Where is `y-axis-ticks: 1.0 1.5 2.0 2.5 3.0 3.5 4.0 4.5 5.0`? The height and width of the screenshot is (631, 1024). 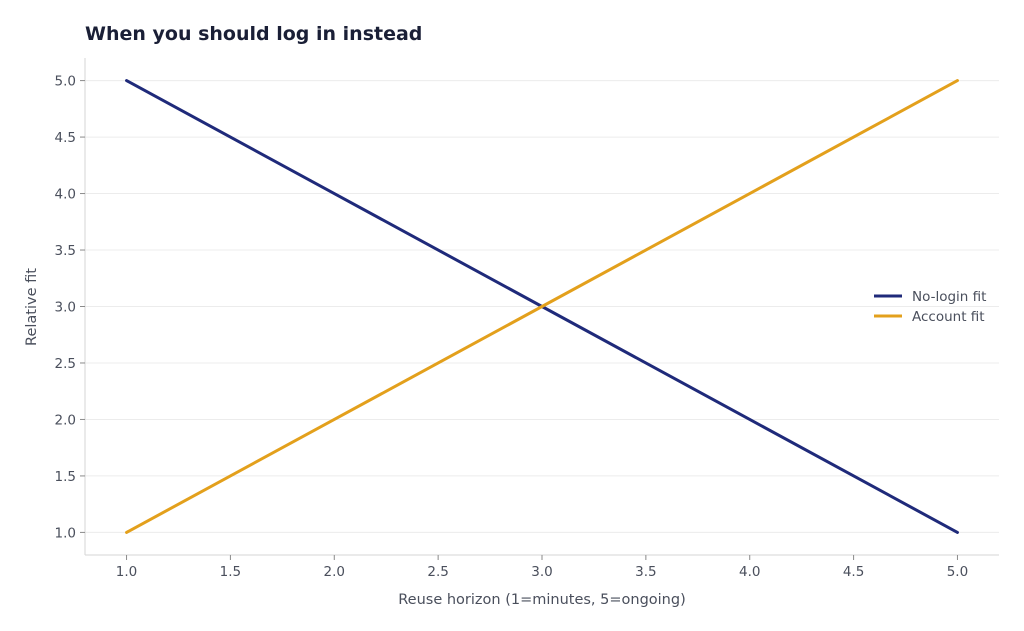
y-axis-ticks: 1.0 1.5 2.0 2.5 3.0 3.5 4.0 4.5 5.0 is located at coordinates (70, 307).